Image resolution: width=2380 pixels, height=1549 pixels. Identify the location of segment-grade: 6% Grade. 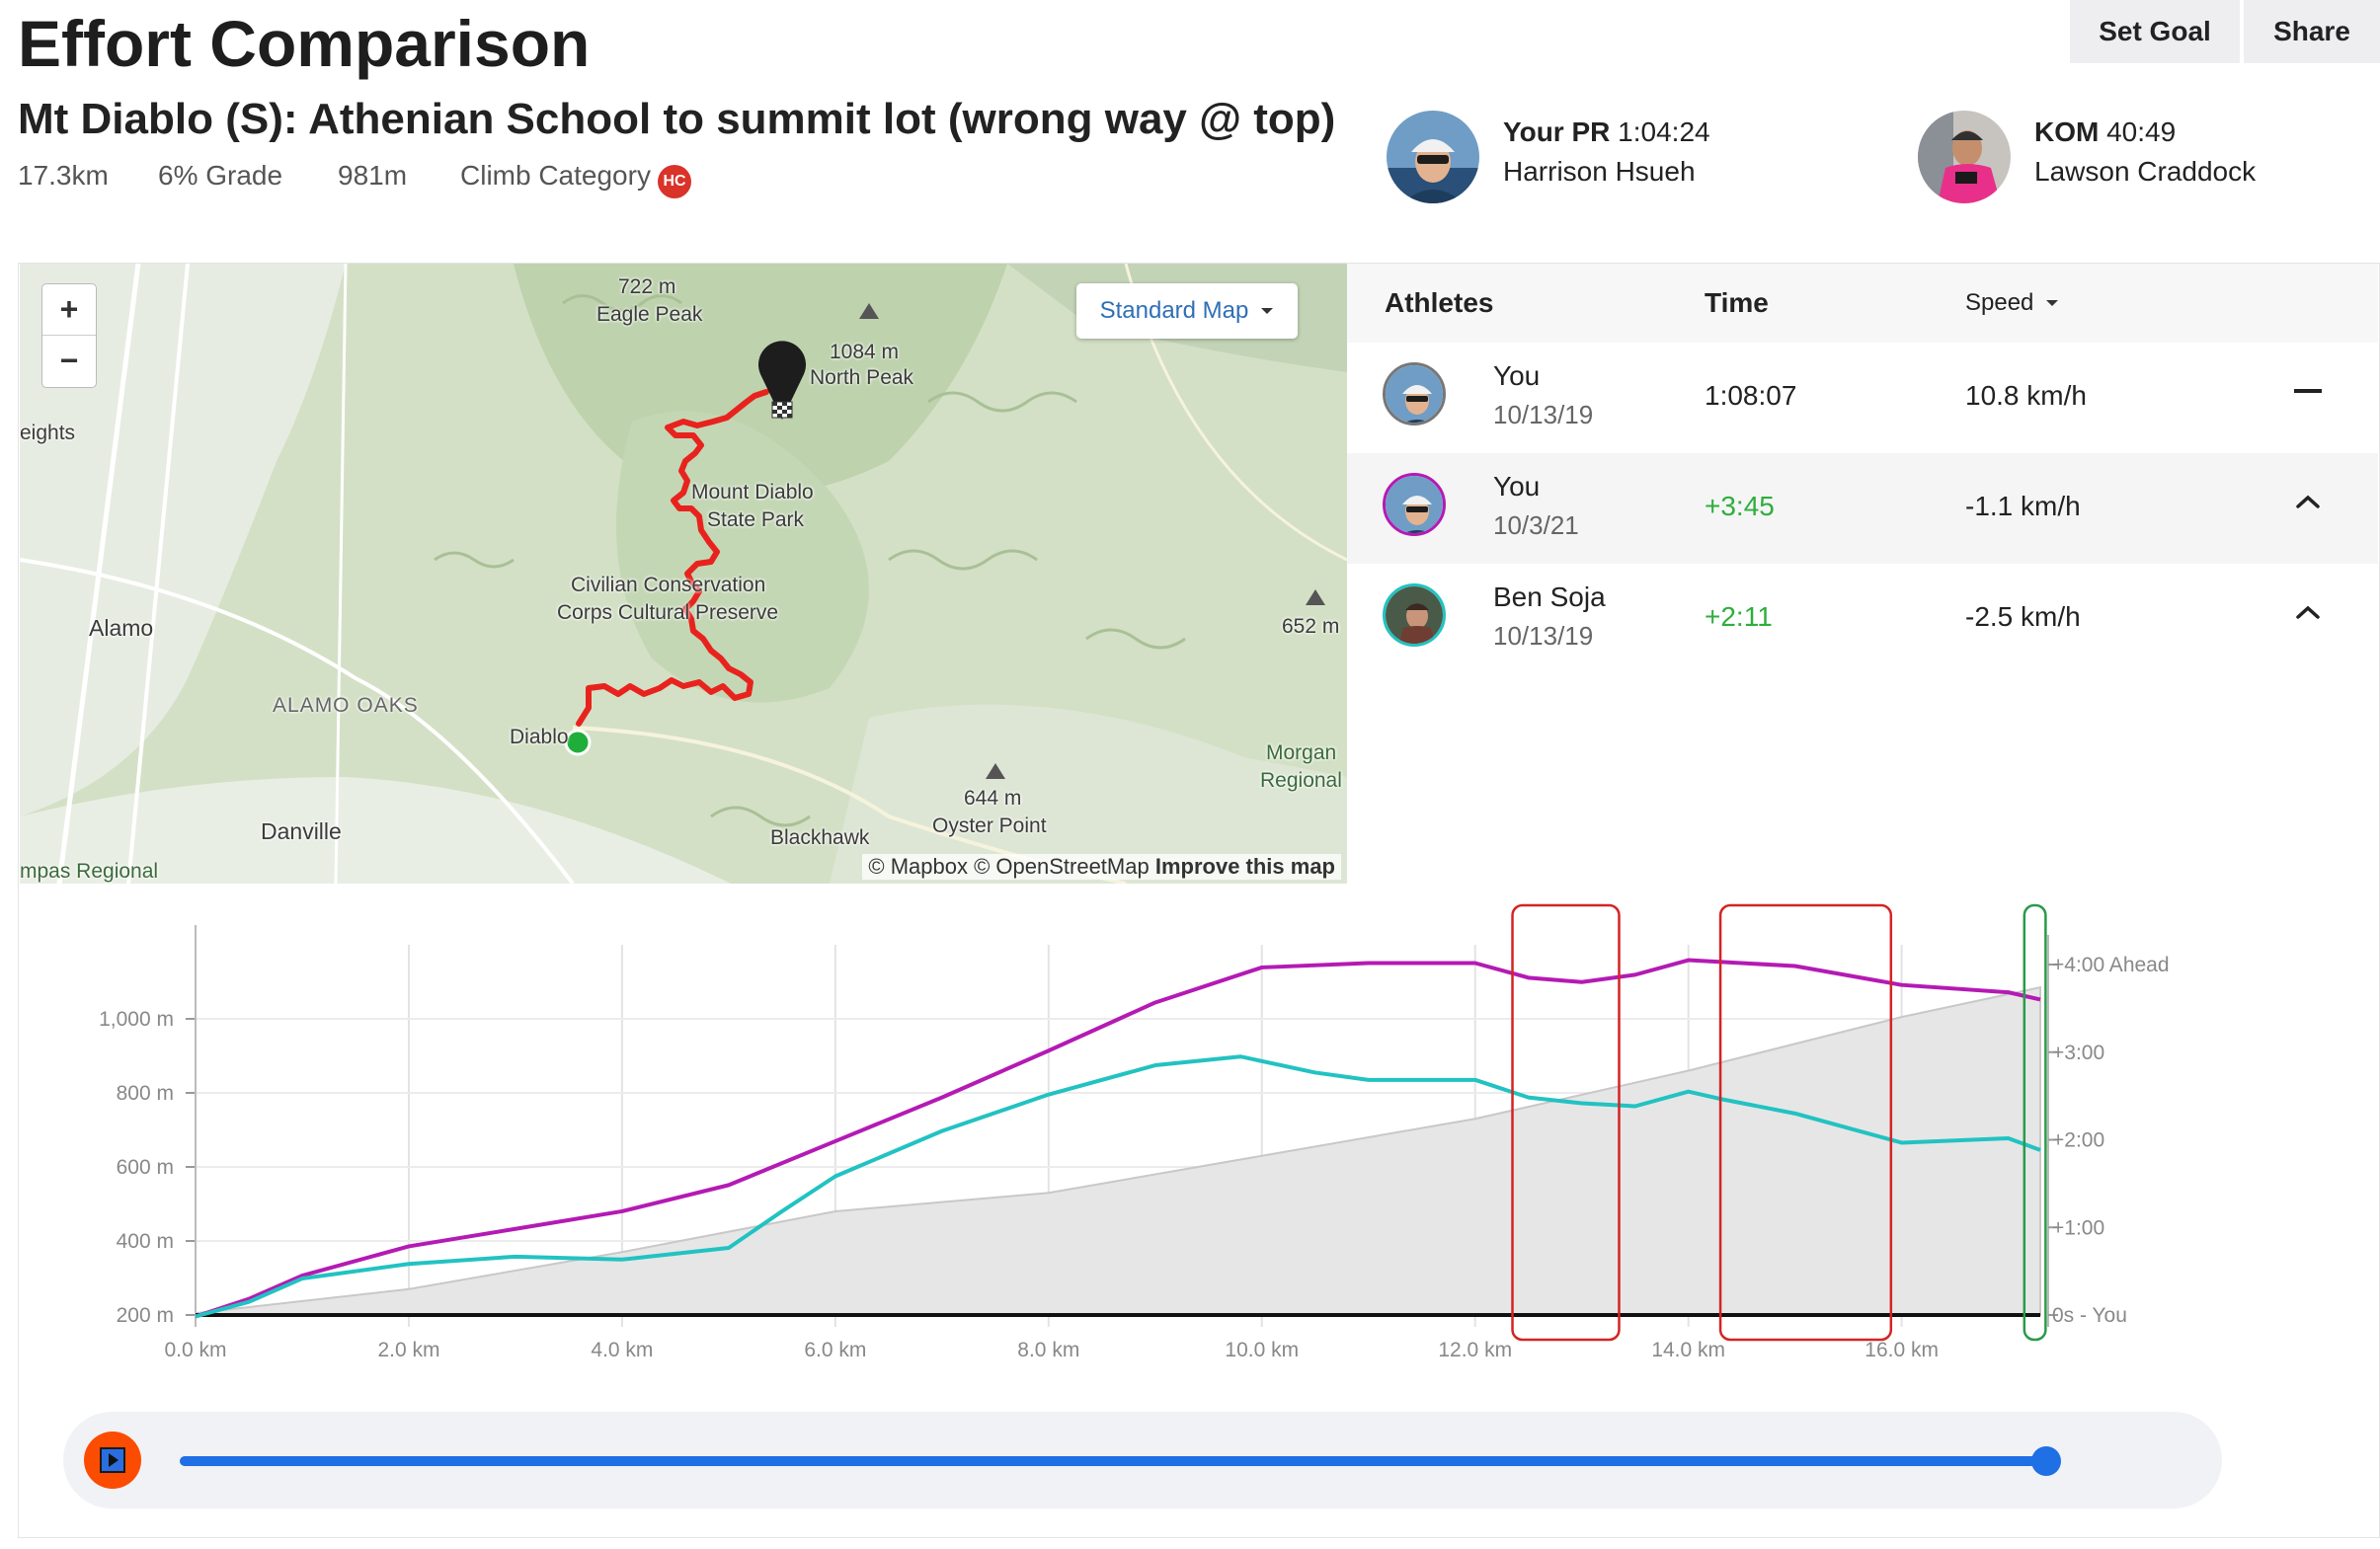
(220, 175).